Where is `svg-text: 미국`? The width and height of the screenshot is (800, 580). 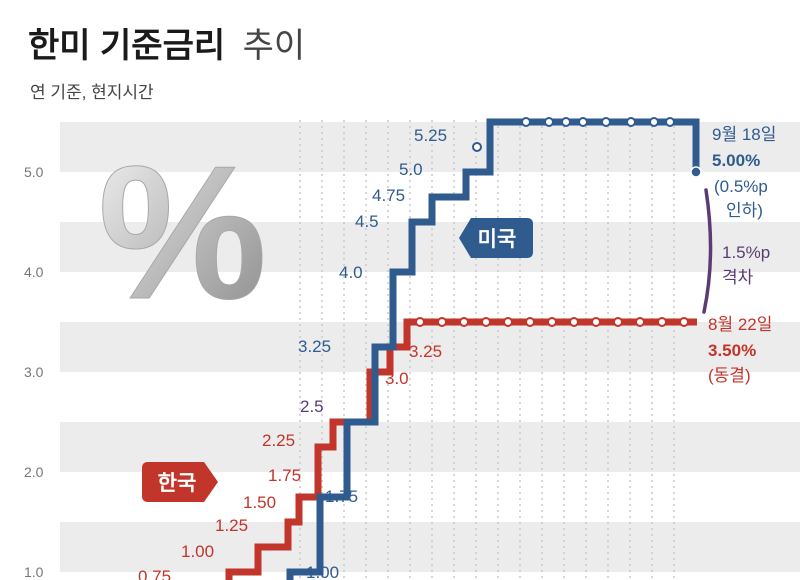 svg-text: 미국 is located at coordinates (497, 239).